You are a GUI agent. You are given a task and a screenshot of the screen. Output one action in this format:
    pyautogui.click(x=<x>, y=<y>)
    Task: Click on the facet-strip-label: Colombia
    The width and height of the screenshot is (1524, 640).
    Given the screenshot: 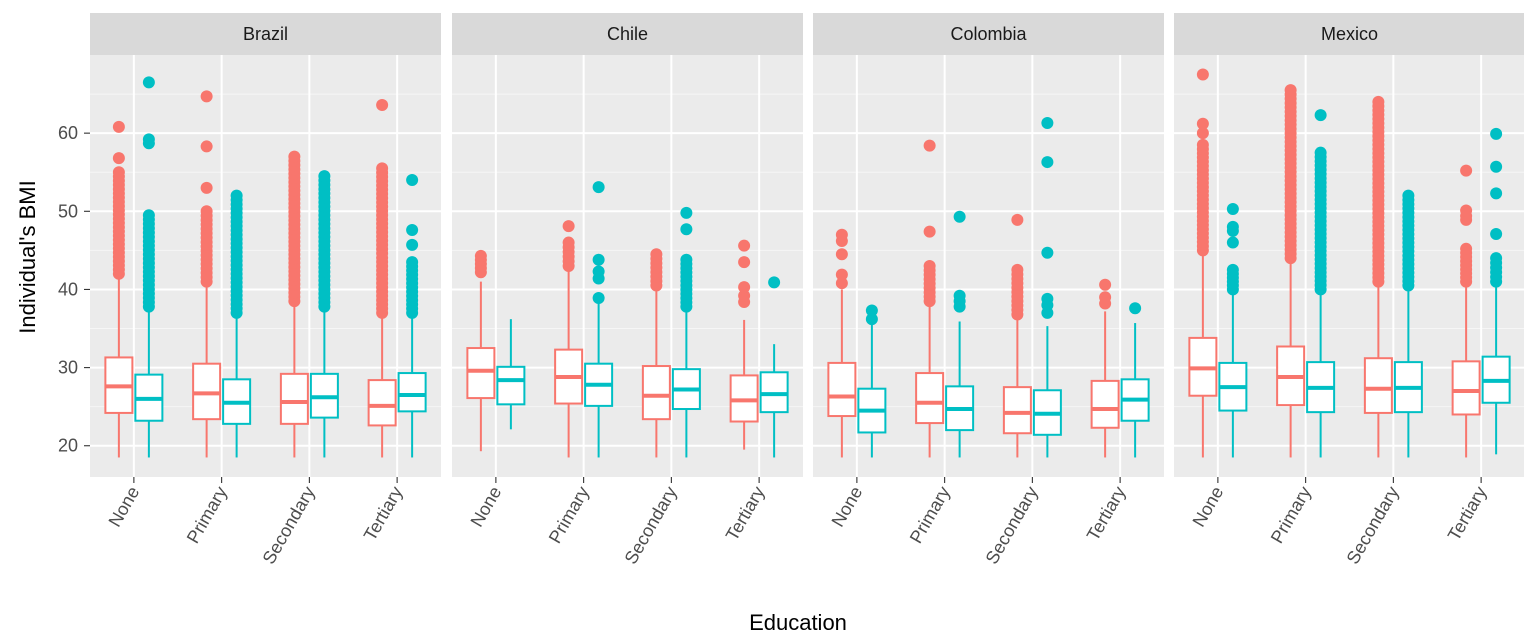 What is the action you would take?
    pyautogui.click(x=988, y=34)
    